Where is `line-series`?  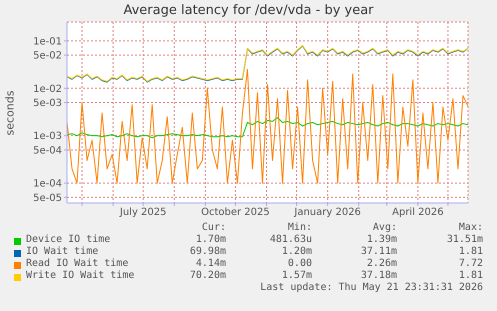
line-series is located at coordinates (267, 127).